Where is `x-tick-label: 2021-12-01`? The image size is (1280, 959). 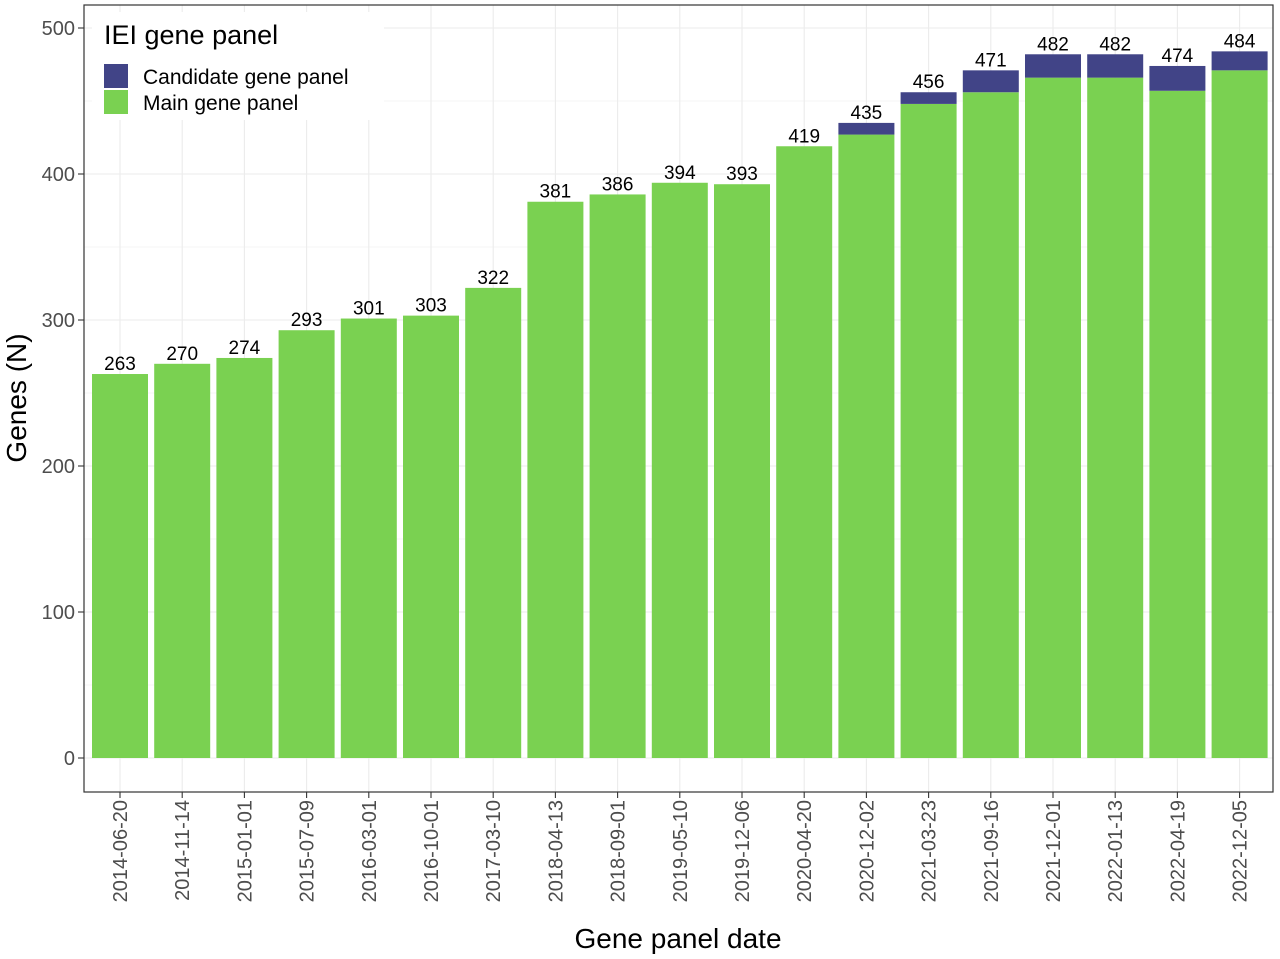 x-tick-label: 2021-12-01 is located at coordinates (1054, 851).